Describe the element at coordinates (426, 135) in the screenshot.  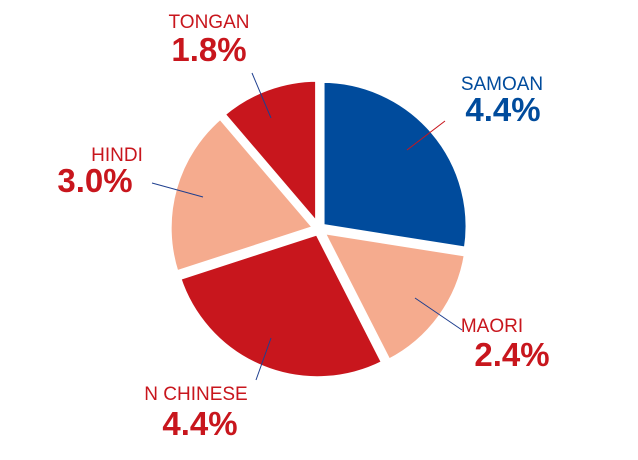
I see `leader-line-samoan` at that location.